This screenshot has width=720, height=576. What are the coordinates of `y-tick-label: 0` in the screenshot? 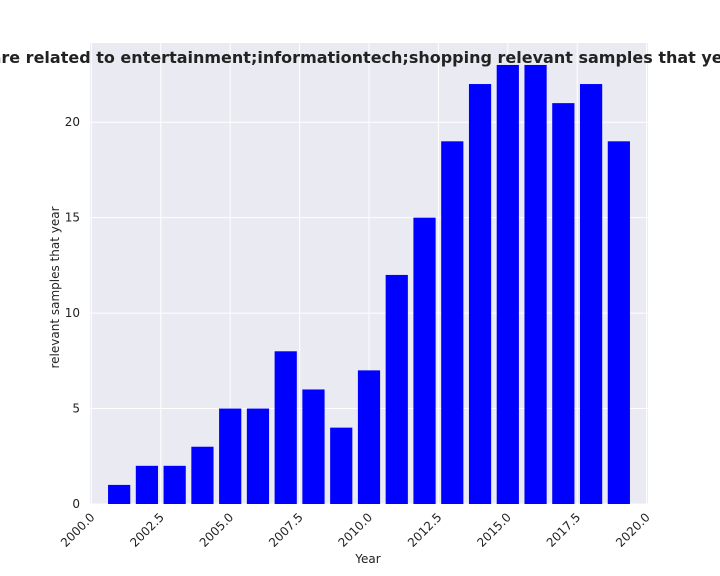 It's located at (76, 504).